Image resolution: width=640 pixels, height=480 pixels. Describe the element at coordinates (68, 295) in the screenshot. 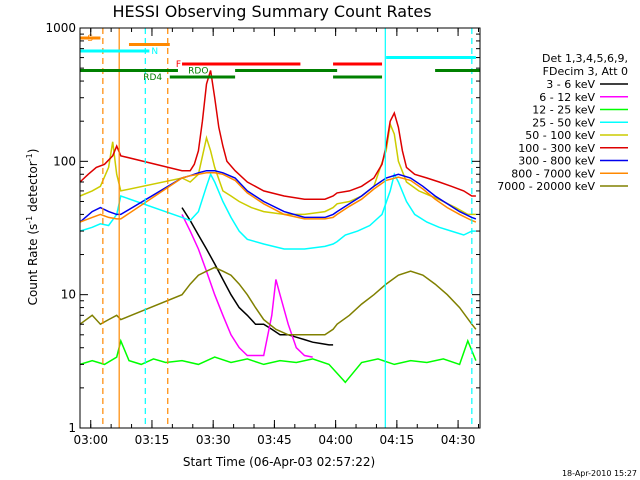

I see `y-tick-label-2: 10` at that location.